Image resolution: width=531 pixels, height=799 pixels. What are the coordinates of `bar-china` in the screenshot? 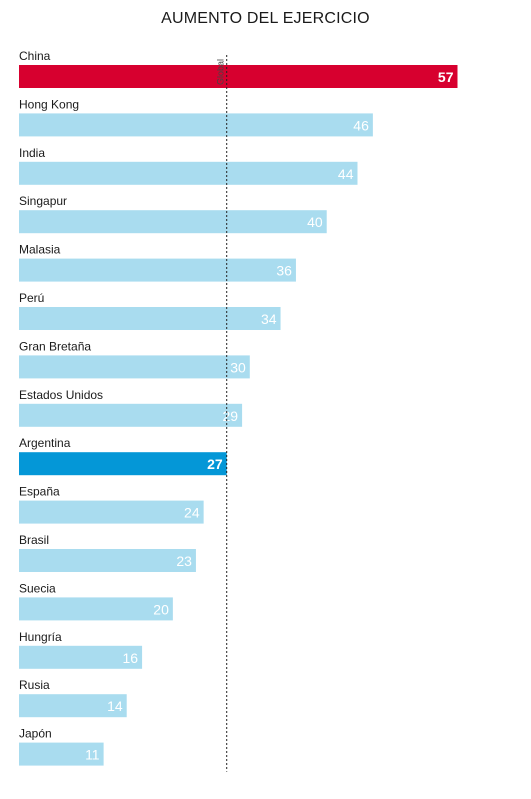 It's located at (238, 76).